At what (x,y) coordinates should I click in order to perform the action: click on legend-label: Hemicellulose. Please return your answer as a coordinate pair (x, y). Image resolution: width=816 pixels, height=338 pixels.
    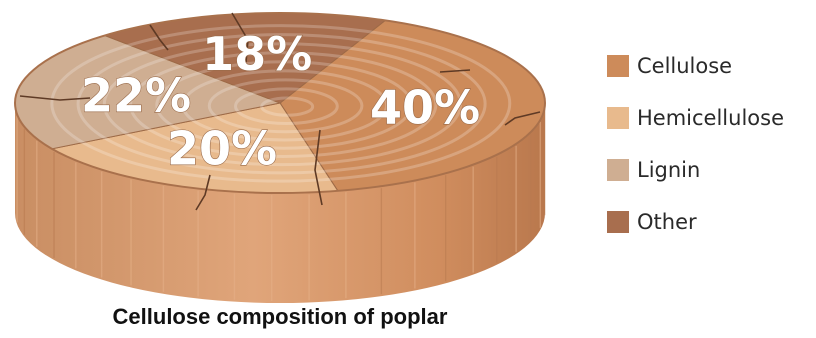
    Looking at the image, I should click on (710, 118).